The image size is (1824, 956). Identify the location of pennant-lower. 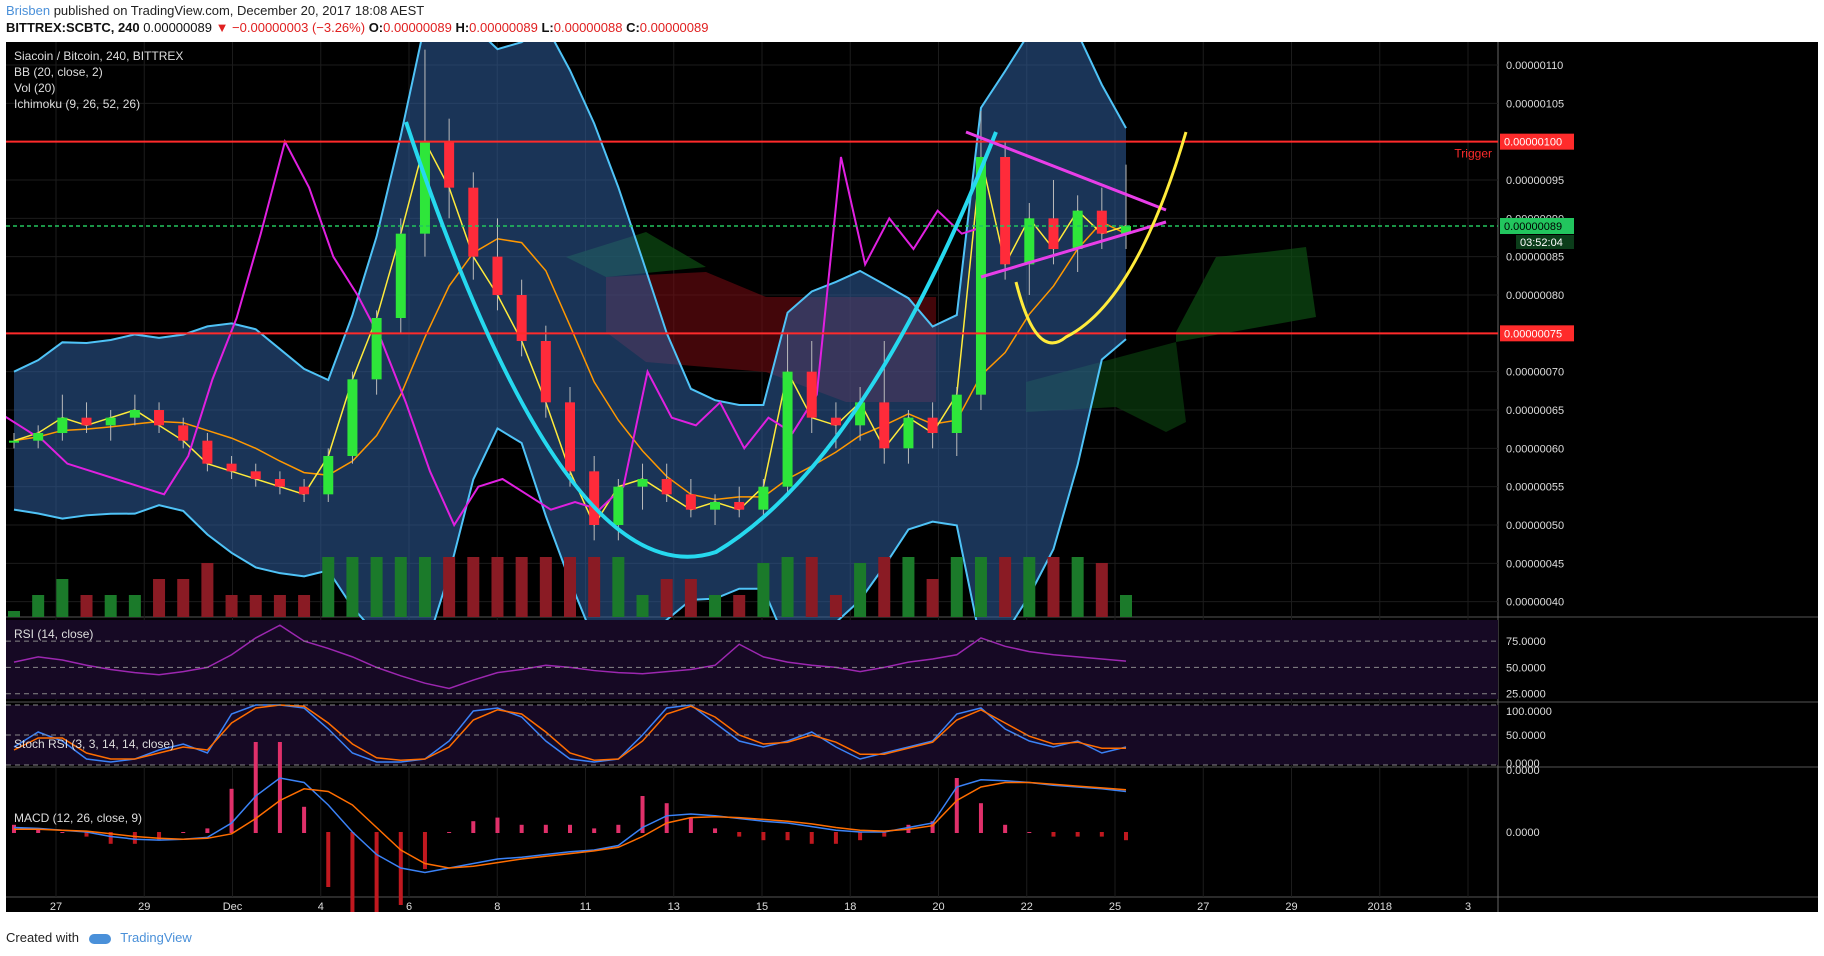
(1073, 249).